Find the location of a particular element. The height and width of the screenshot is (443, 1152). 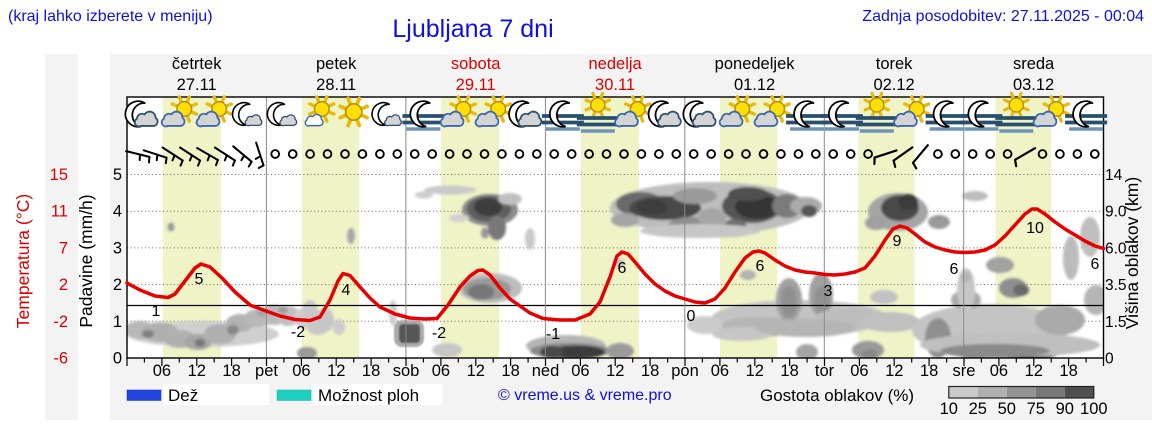

svg-text: -1 is located at coordinates (553, 334).